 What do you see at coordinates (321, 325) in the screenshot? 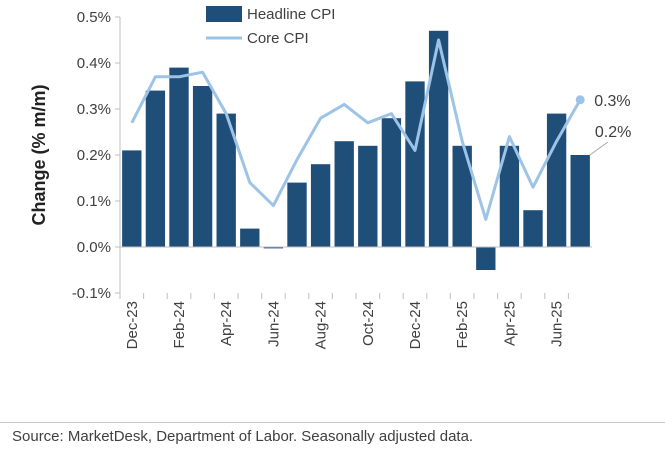
I see `x-tick-label: Aug-24` at bounding box center [321, 325].